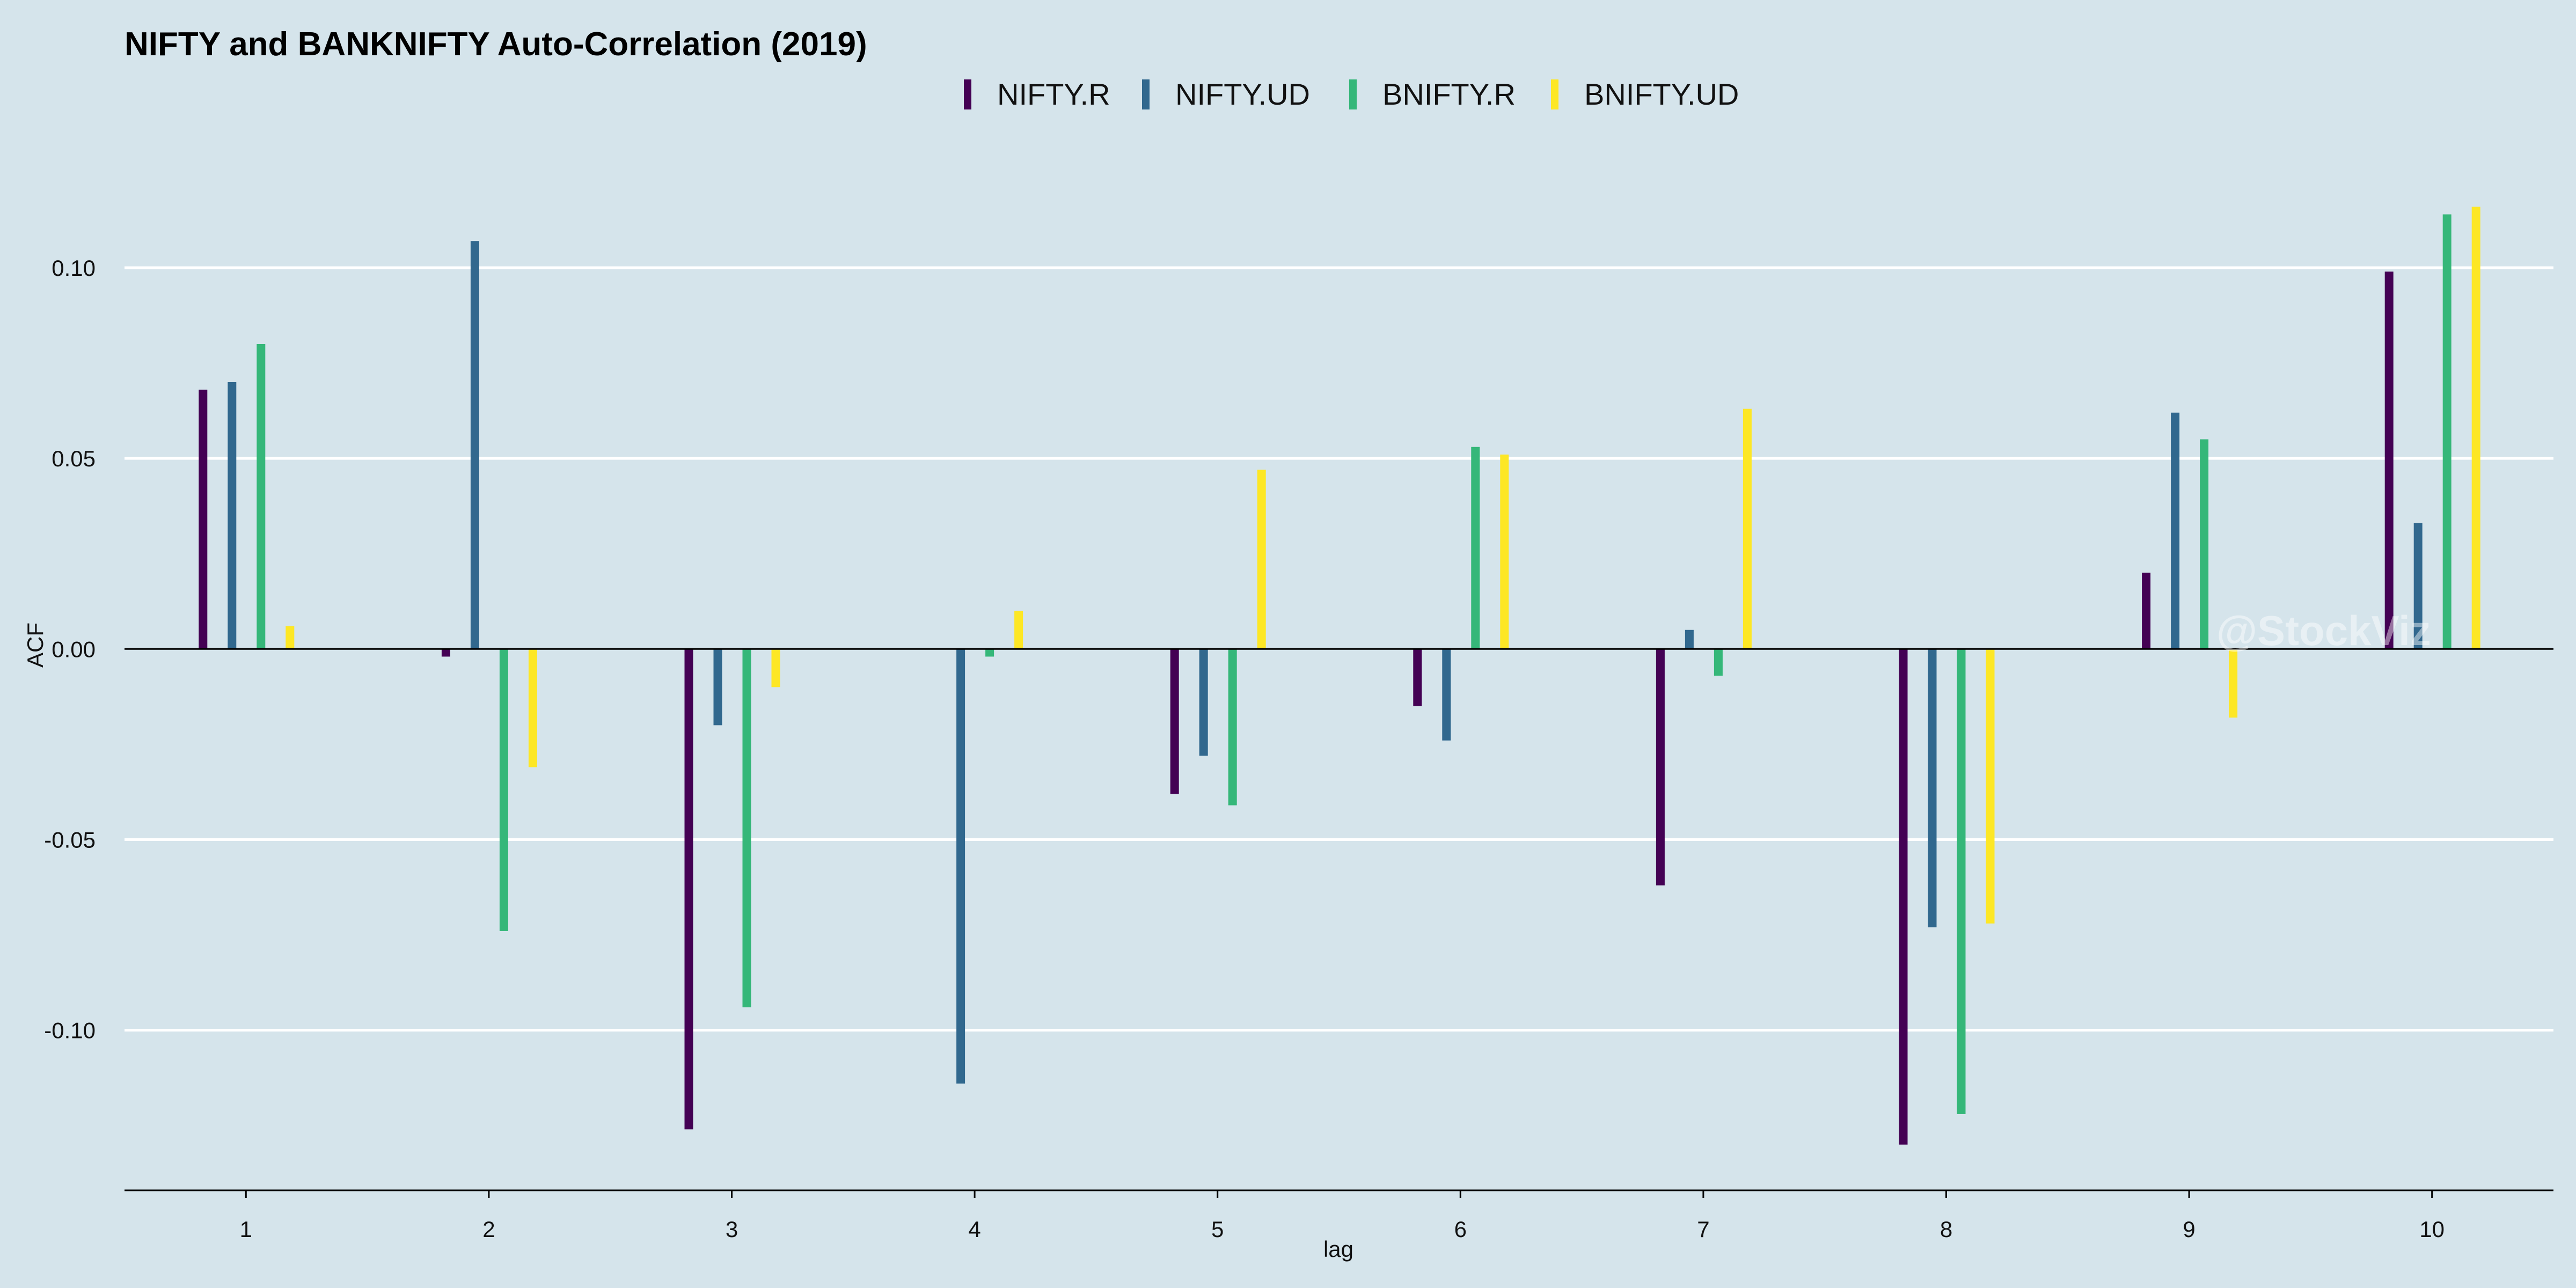 The height and width of the screenshot is (1288, 2576). What do you see at coordinates (246, 1229) in the screenshot?
I see `x-tick-label: 1` at bounding box center [246, 1229].